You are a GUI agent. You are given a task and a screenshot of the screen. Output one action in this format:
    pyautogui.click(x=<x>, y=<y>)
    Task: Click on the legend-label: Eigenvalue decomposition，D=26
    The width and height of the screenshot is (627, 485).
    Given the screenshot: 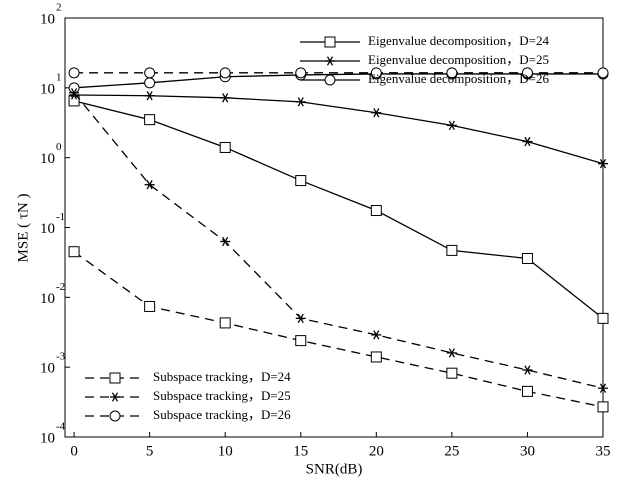 What is the action you would take?
    pyautogui.click(x=458, y=78)
    